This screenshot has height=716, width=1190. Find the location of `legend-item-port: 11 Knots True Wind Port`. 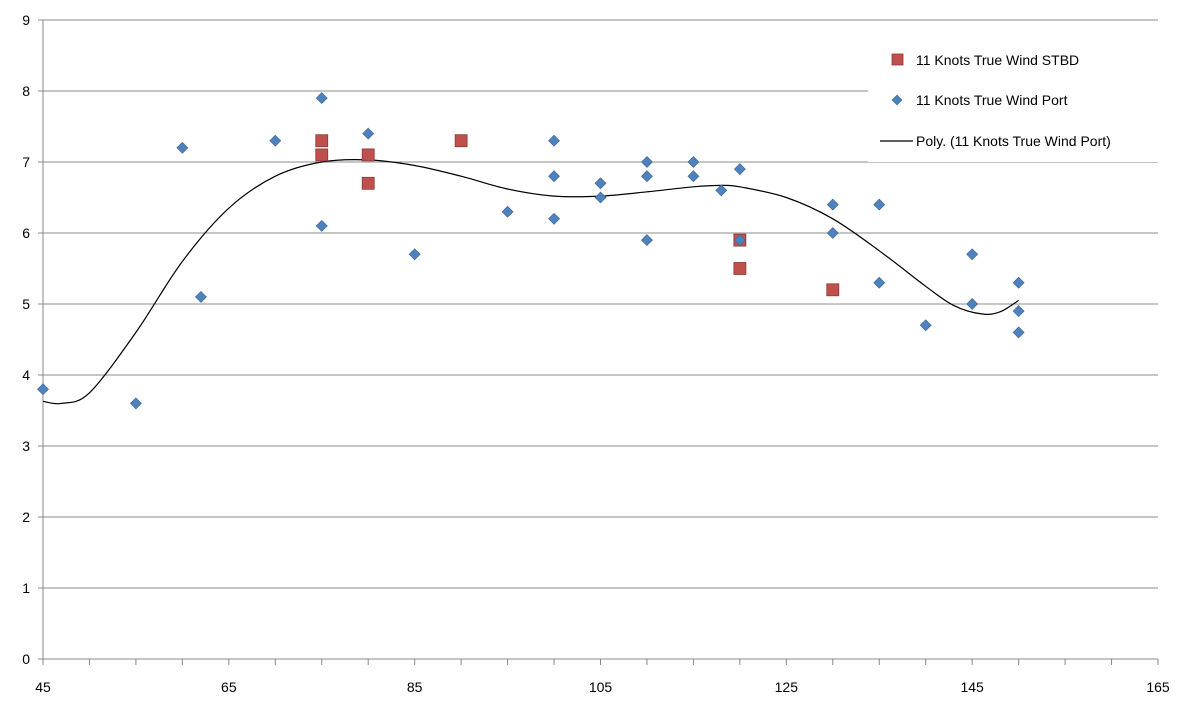

legend-item-port: 11 Knots True Wind Port is located at coordinates (979, 100).